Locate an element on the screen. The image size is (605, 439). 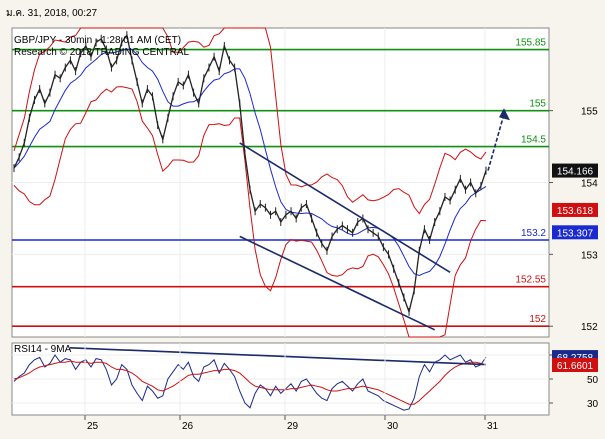
level-label: 153.2 is located at coordinates (533, 233).